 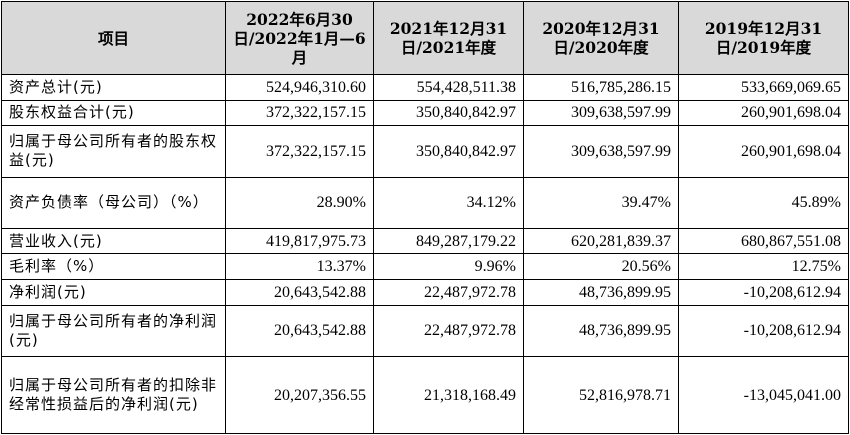 What do you see at coordinates (601, 38) in the screenshot?
I see `header-2020: 2020年12月31日/2020年度` at bounding box center [601, 38].